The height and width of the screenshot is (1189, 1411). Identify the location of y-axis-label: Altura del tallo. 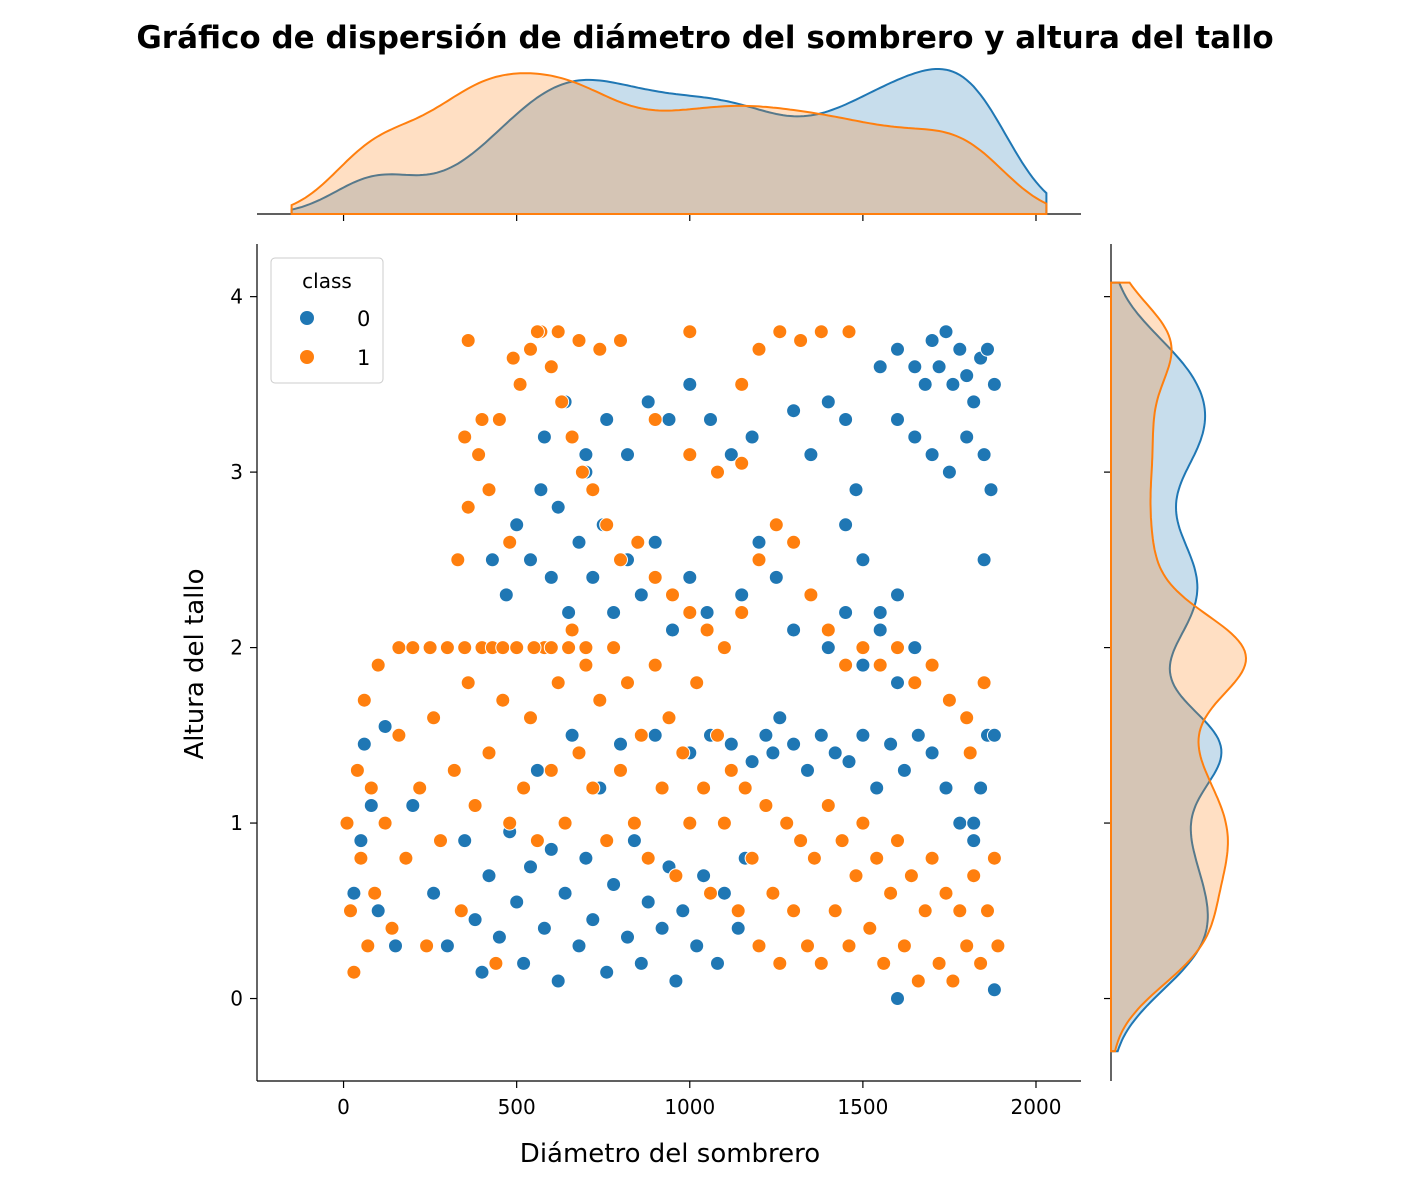
(195, 663).